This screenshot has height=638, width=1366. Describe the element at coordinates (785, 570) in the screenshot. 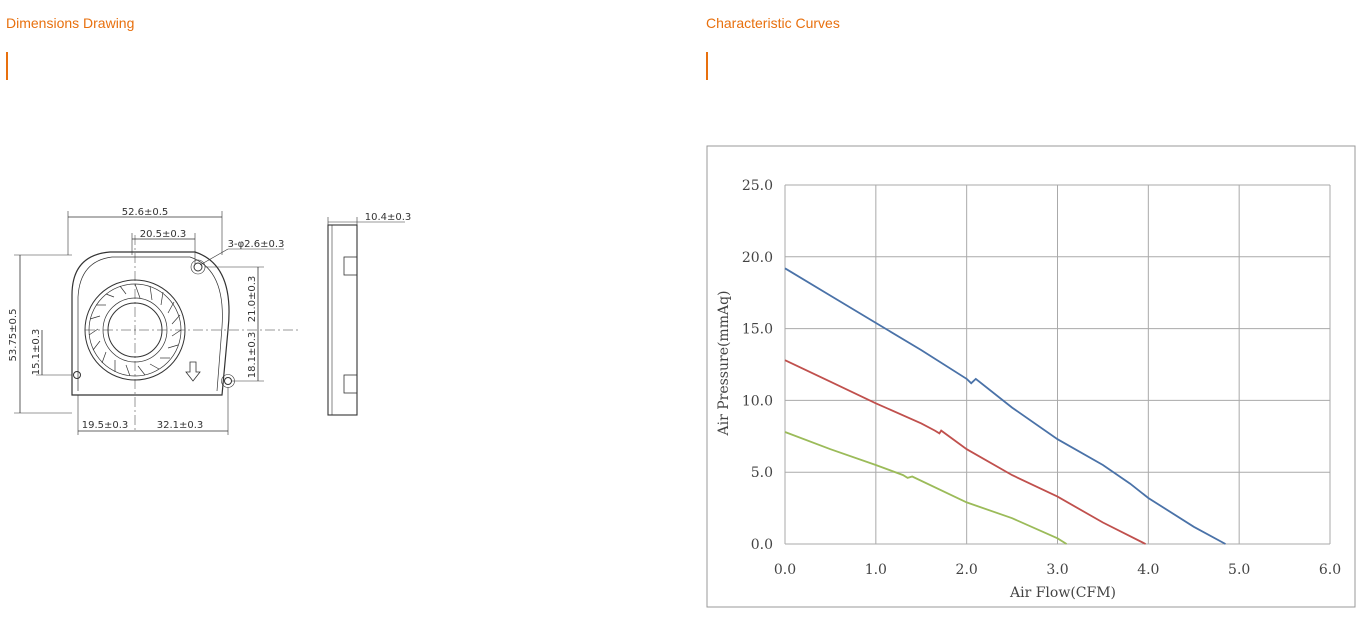

I see `x-tick-label: 0.0` at that location.